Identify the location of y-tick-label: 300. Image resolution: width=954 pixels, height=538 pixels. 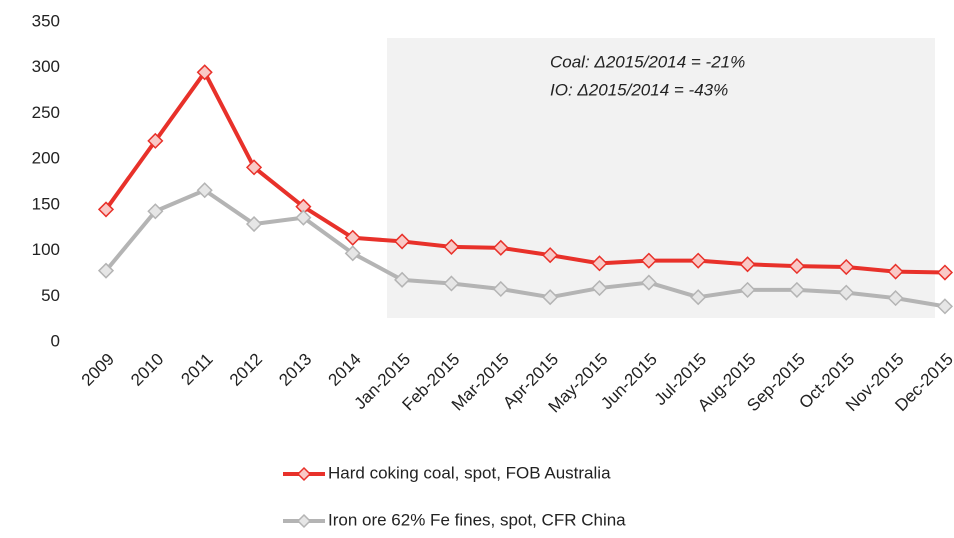
(46, 66).